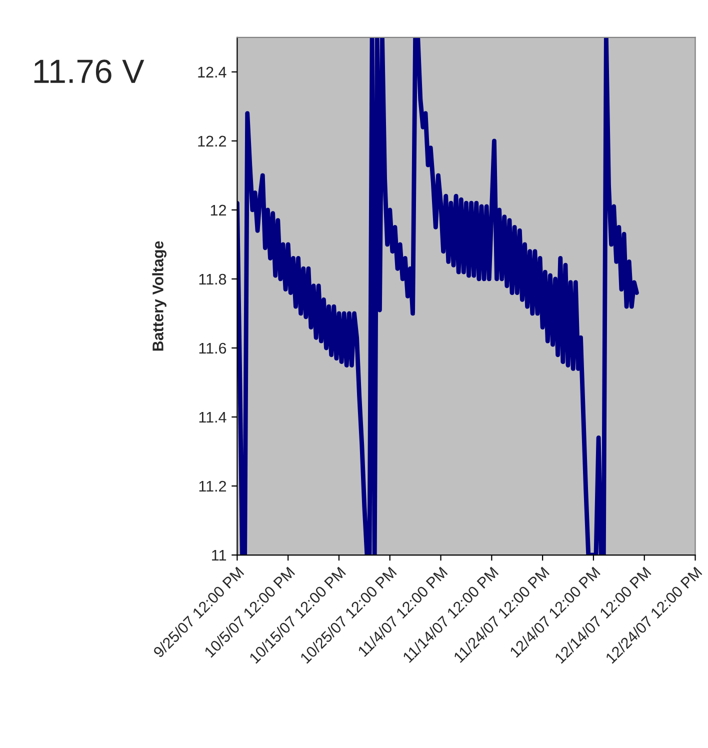 Image resolution: width=708 pixels, height=748 pixels. Describe the element at coordinates (212, 72) in the screenshot. I see `y-tick-label: 12.4` at that location.